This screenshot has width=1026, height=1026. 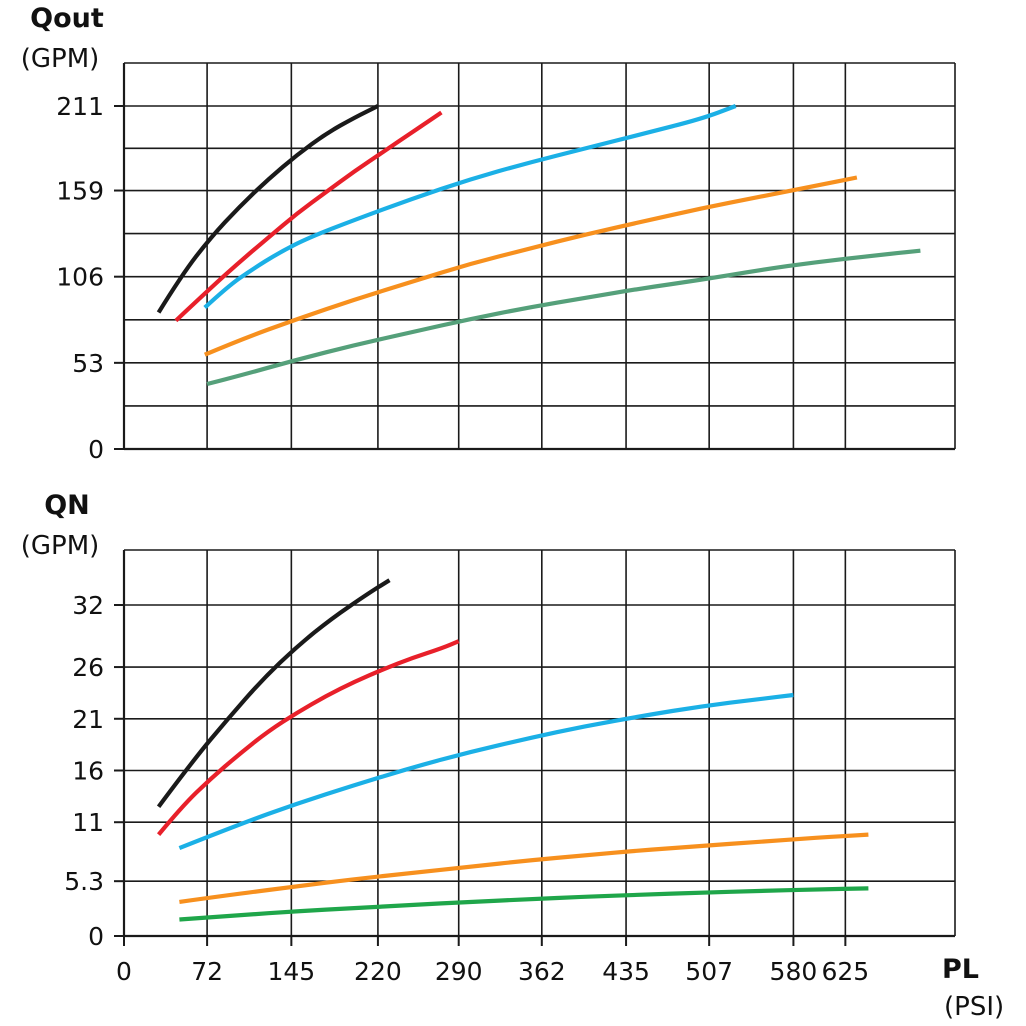 I want to click on x-tick-label: 362, so click(x=542, y=971).